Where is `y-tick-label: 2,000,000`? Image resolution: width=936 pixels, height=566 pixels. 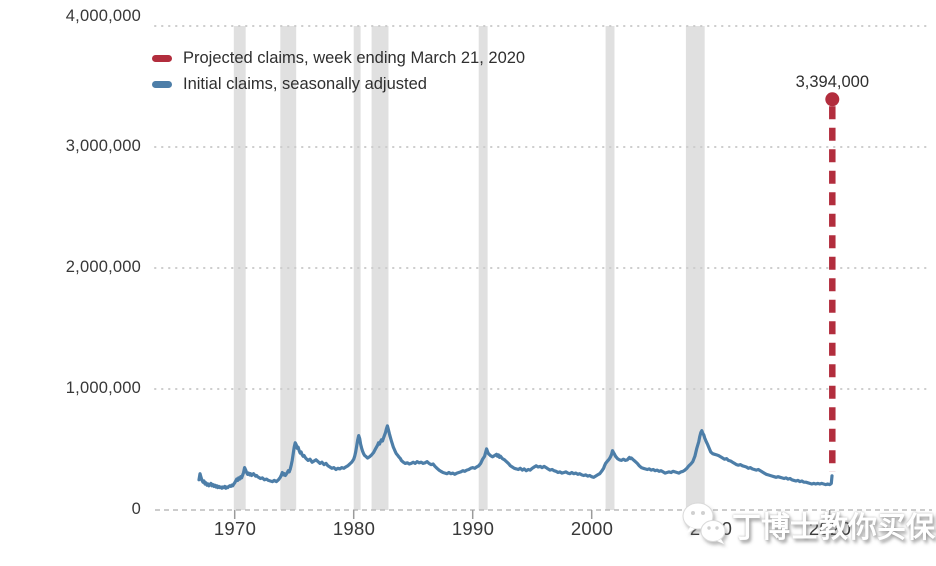 y-tick-label: 2,000,000 is located at coordinates (103, 267).